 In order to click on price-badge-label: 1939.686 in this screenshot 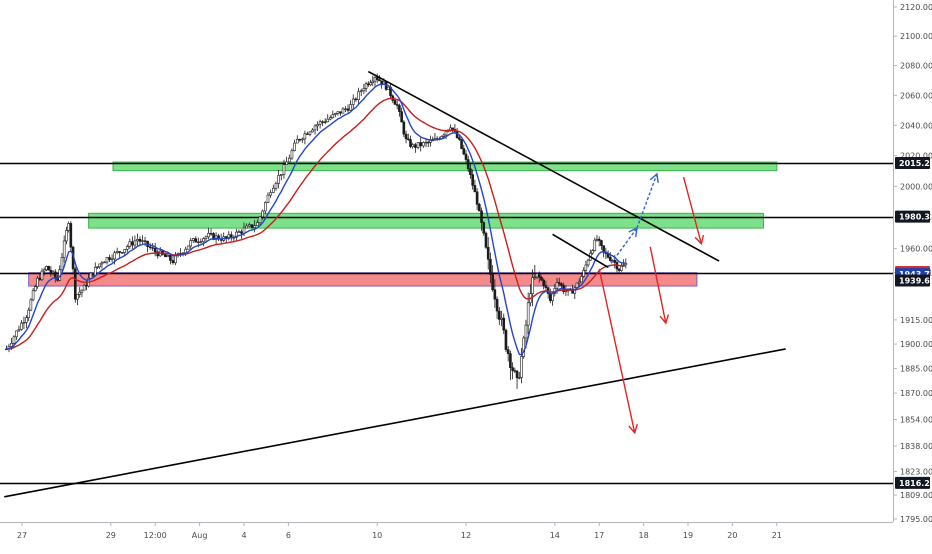, I will do `click(915, 280)`.